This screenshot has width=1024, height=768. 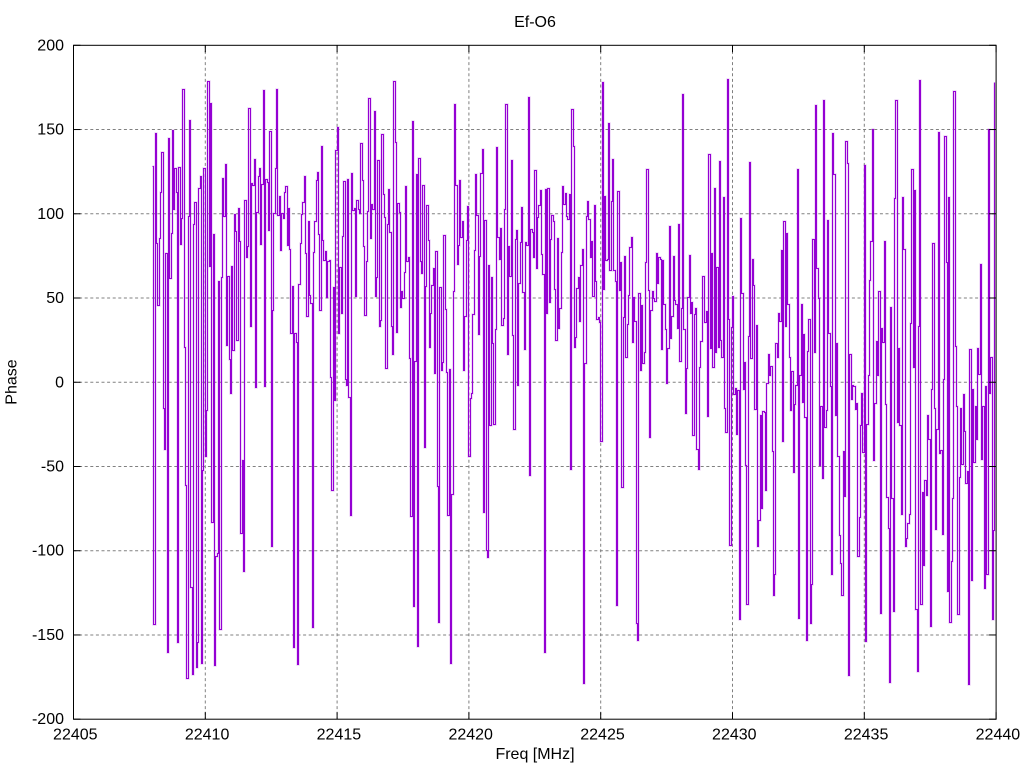 What do you see at coordinates (339, 735) in the screenshot?
I see `svg-text: 22415` at bounding box center [339, 735].